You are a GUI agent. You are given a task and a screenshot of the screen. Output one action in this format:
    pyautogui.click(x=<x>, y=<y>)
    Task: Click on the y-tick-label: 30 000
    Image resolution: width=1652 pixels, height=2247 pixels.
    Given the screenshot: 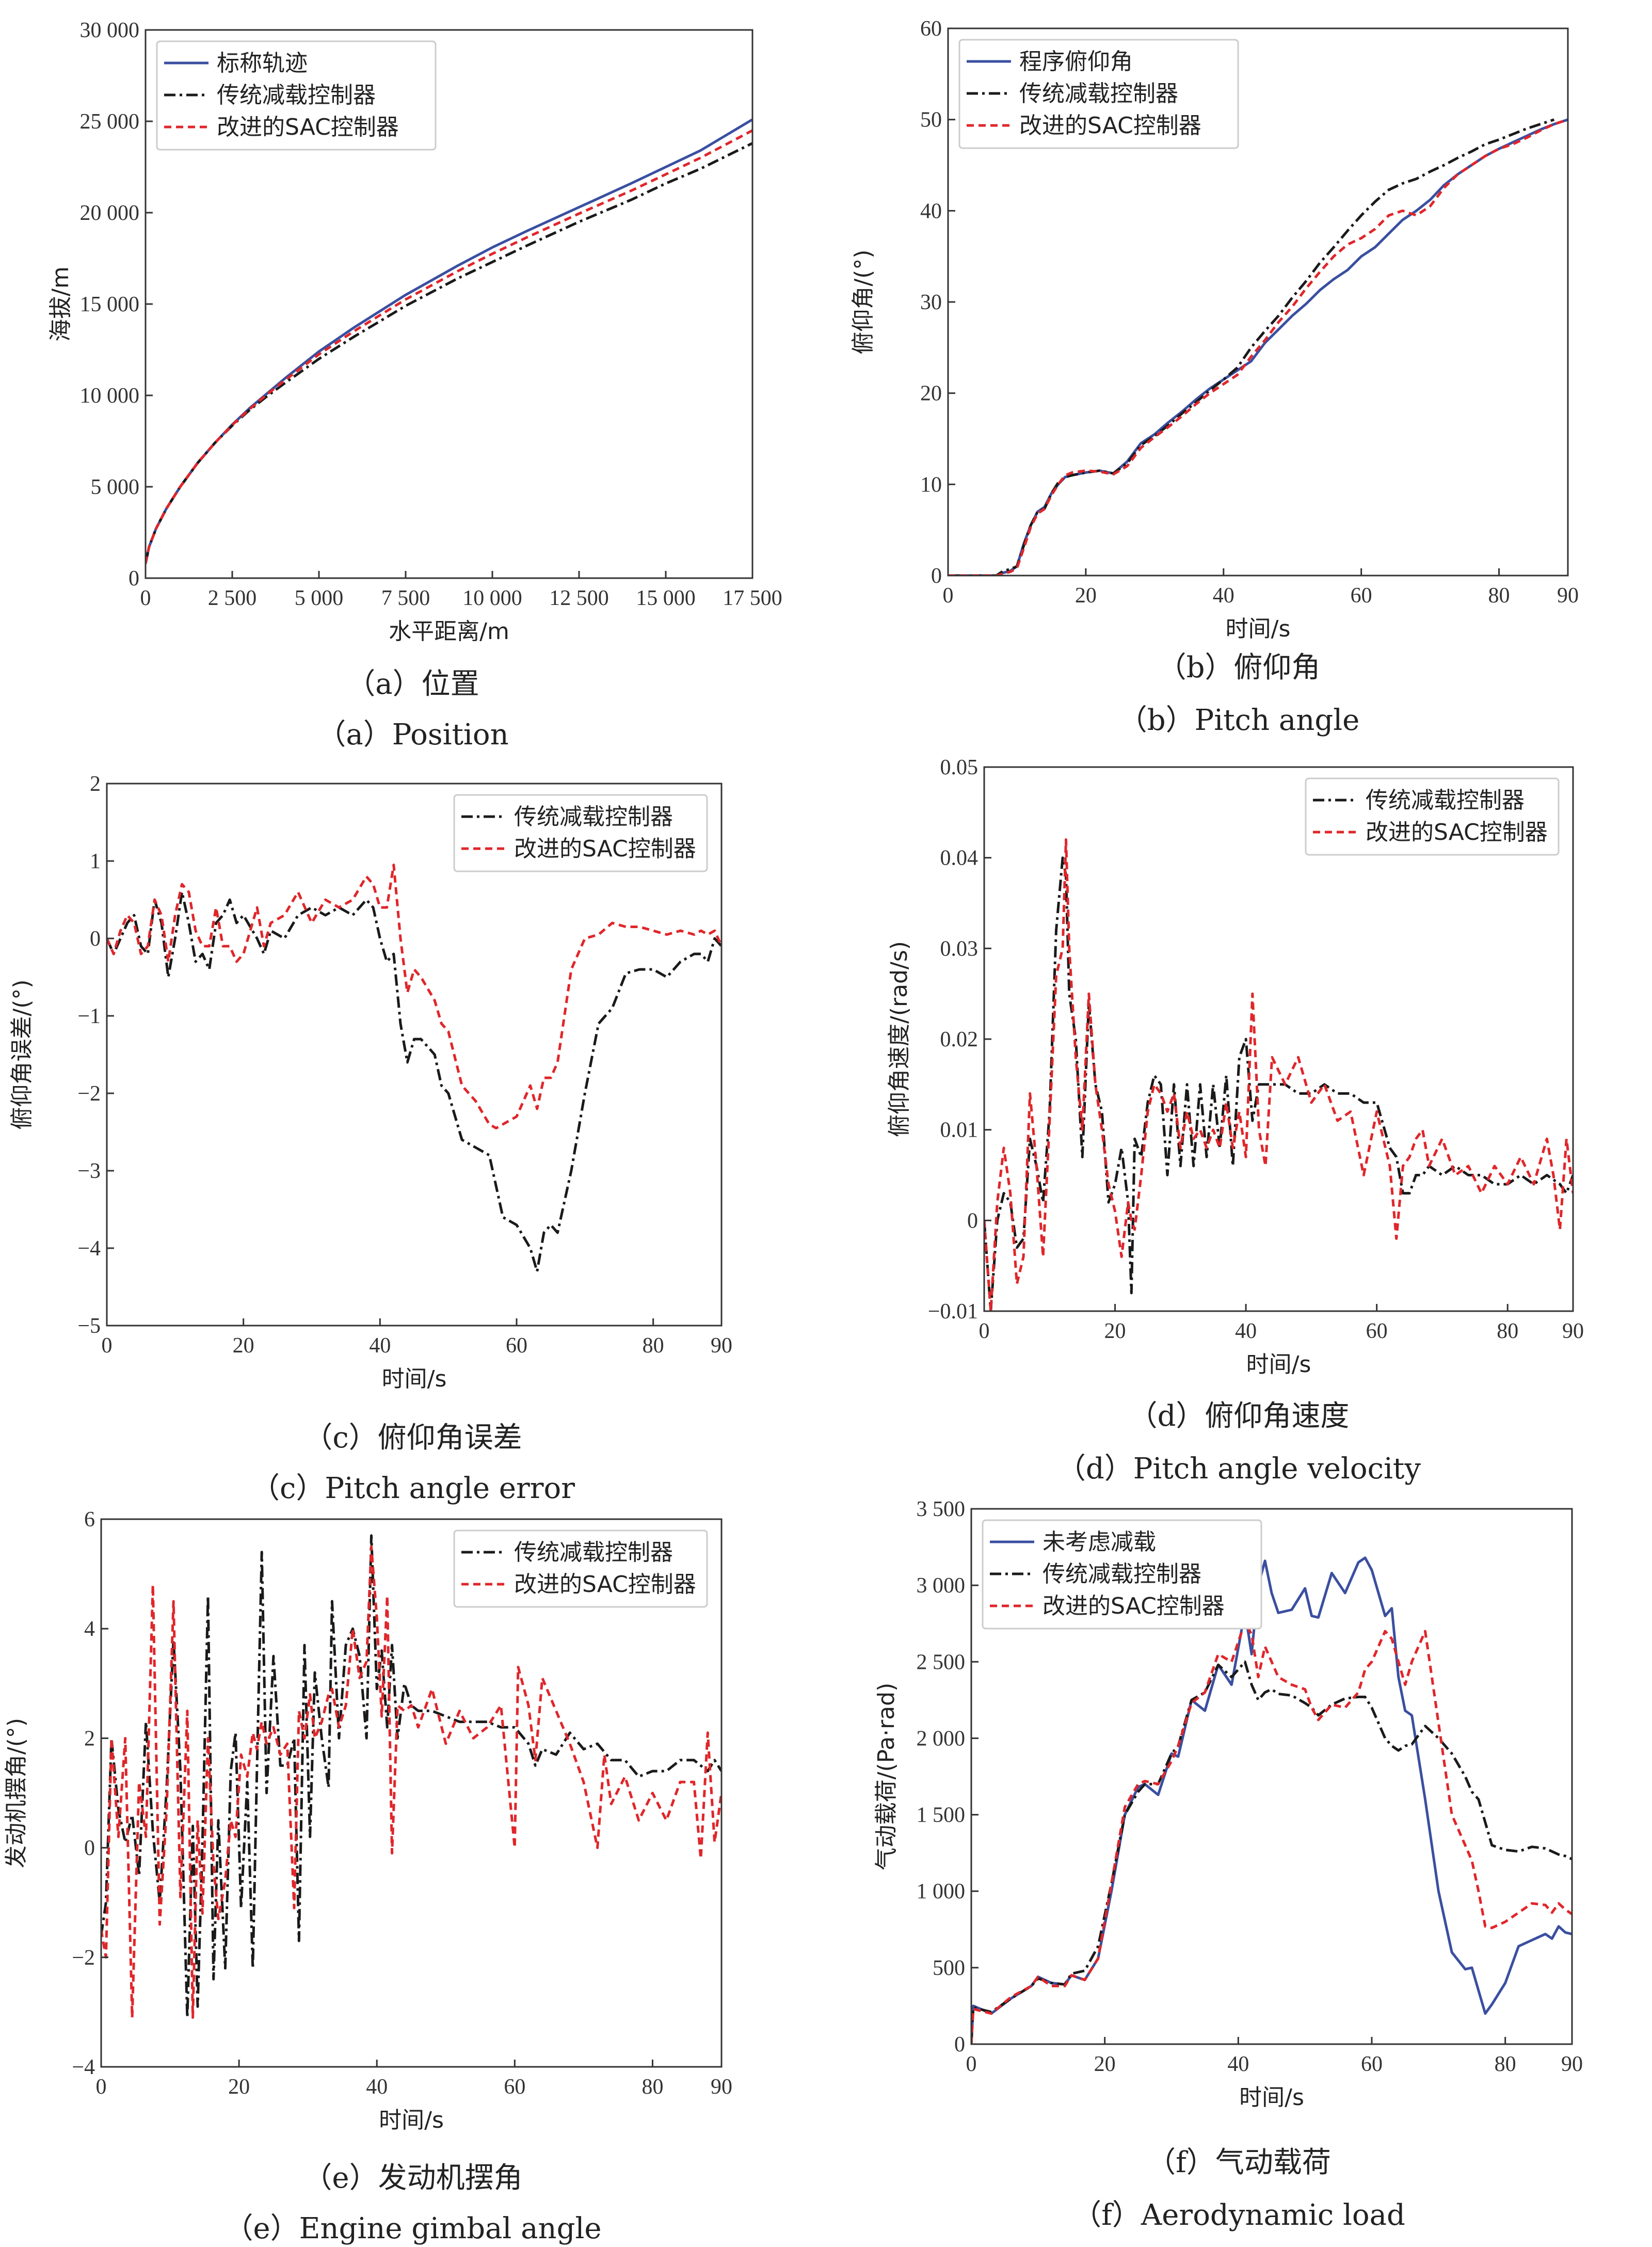 What is the action you would take?
    pyautogui.click(x=110, y=30)
    